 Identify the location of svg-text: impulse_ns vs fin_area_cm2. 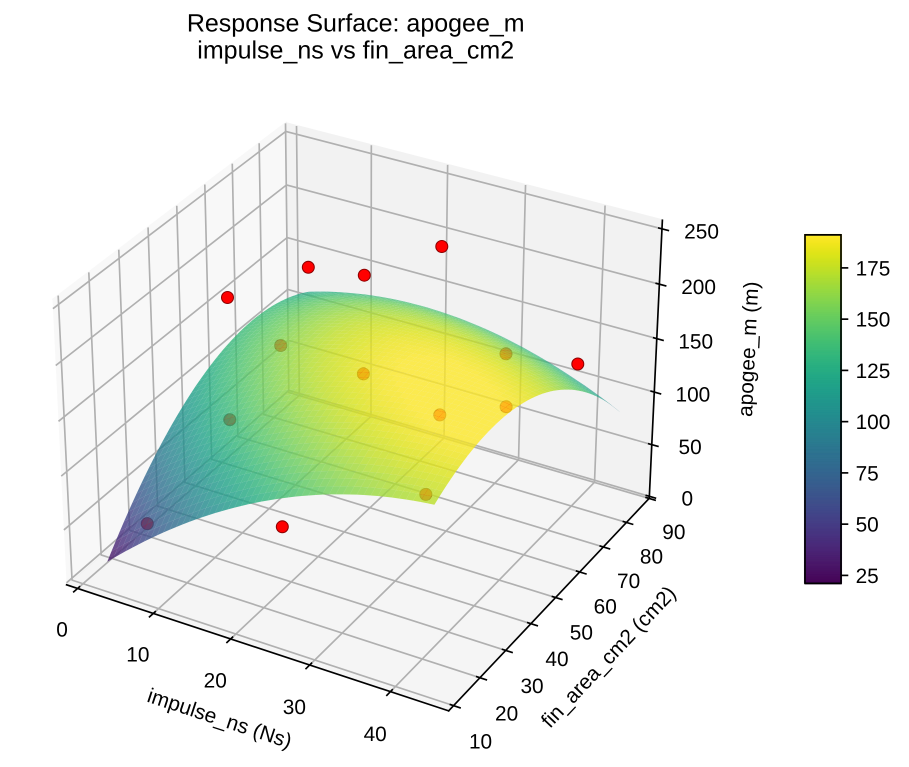
(356, 50).